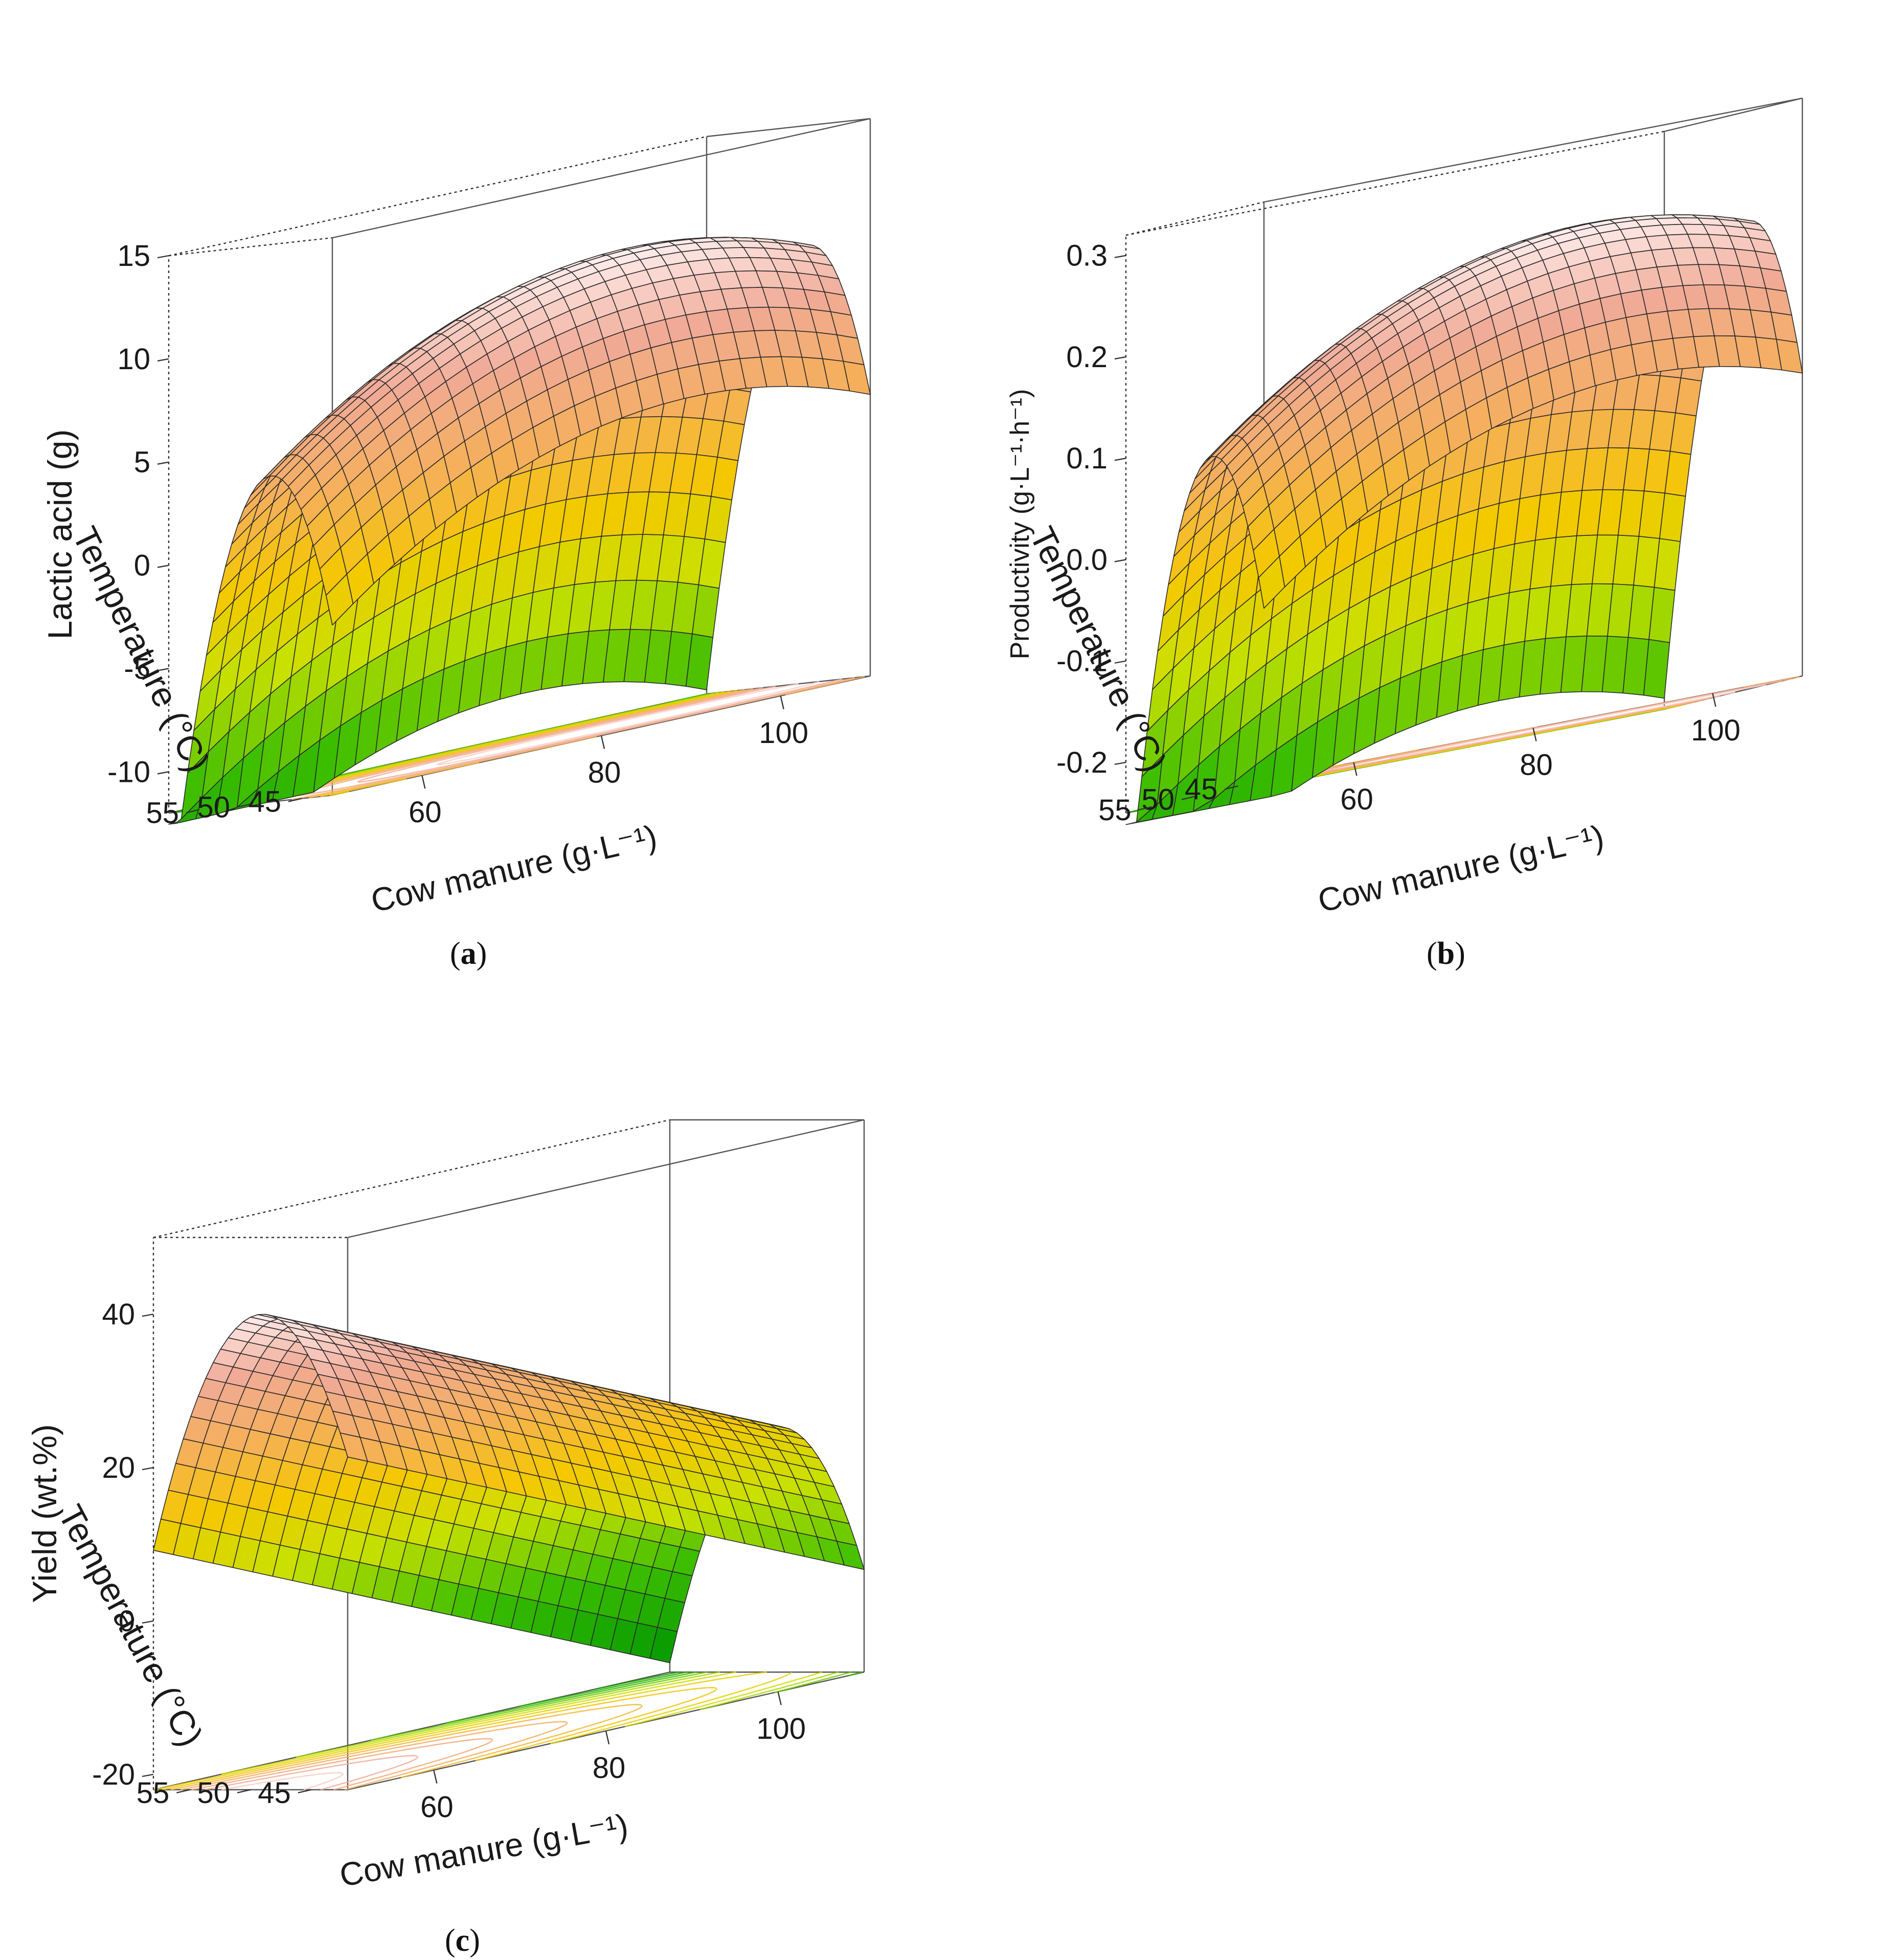 This screenshot has width=1899, height=1960. I want to click on x-tick-label: 100, so click(781, 1729).